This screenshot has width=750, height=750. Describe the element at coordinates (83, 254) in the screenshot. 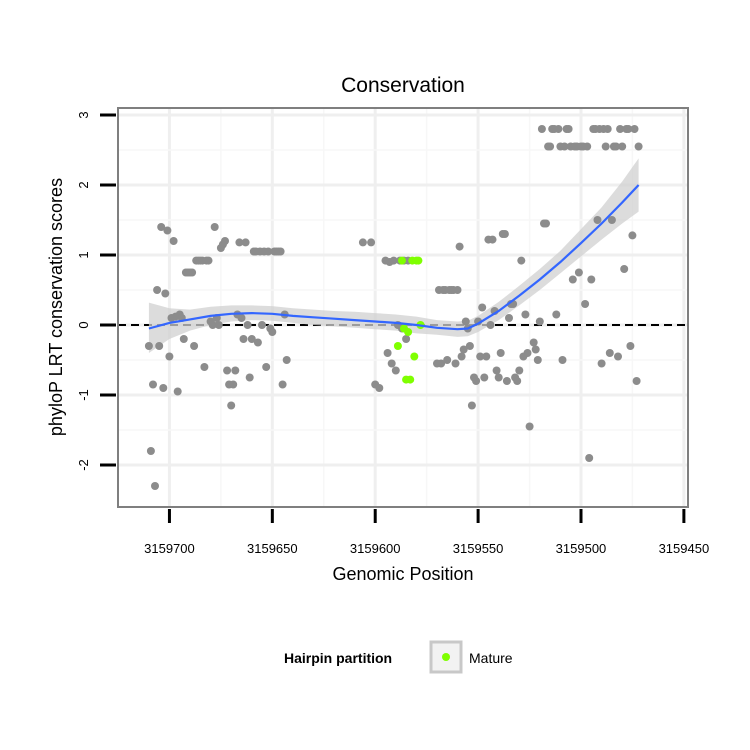

I see `y-axis-tick-label: 1` at that location.